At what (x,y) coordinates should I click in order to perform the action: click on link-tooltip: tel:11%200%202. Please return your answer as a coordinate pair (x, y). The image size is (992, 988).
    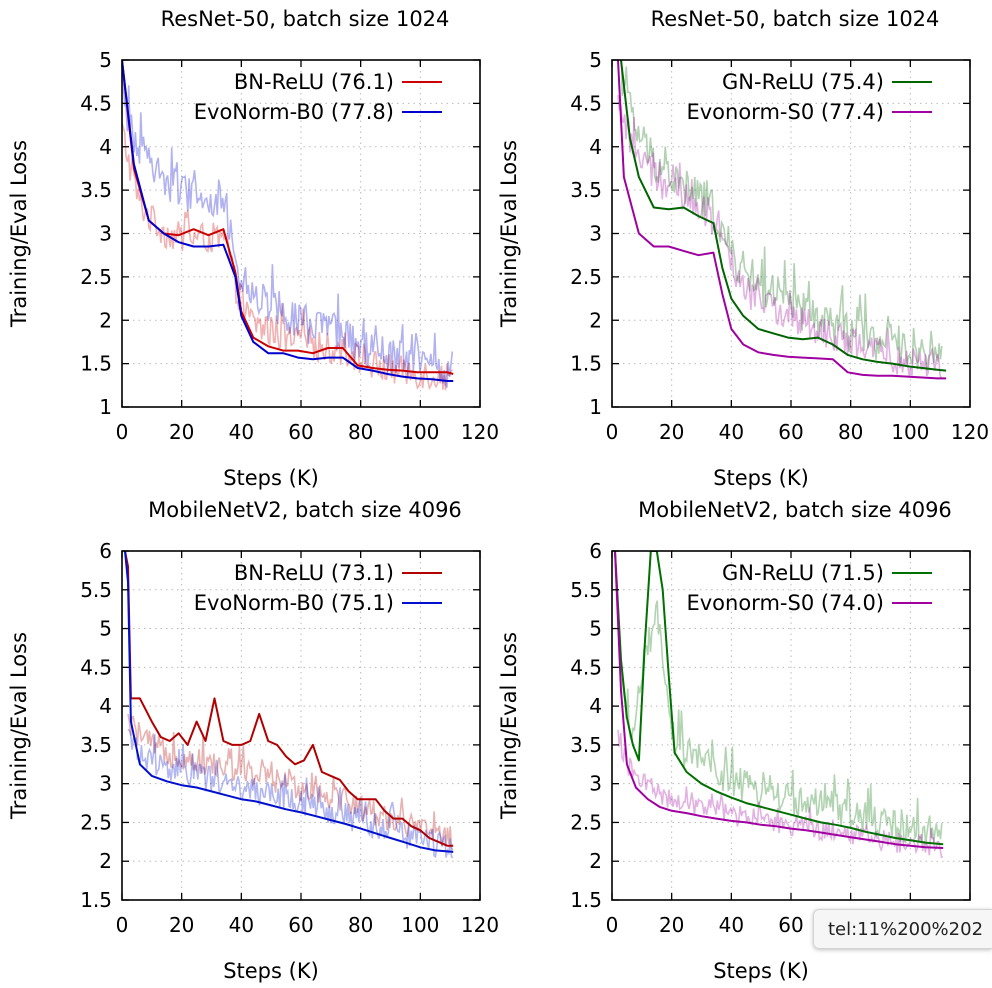
    Looking at the image, I should click on (902, 929).